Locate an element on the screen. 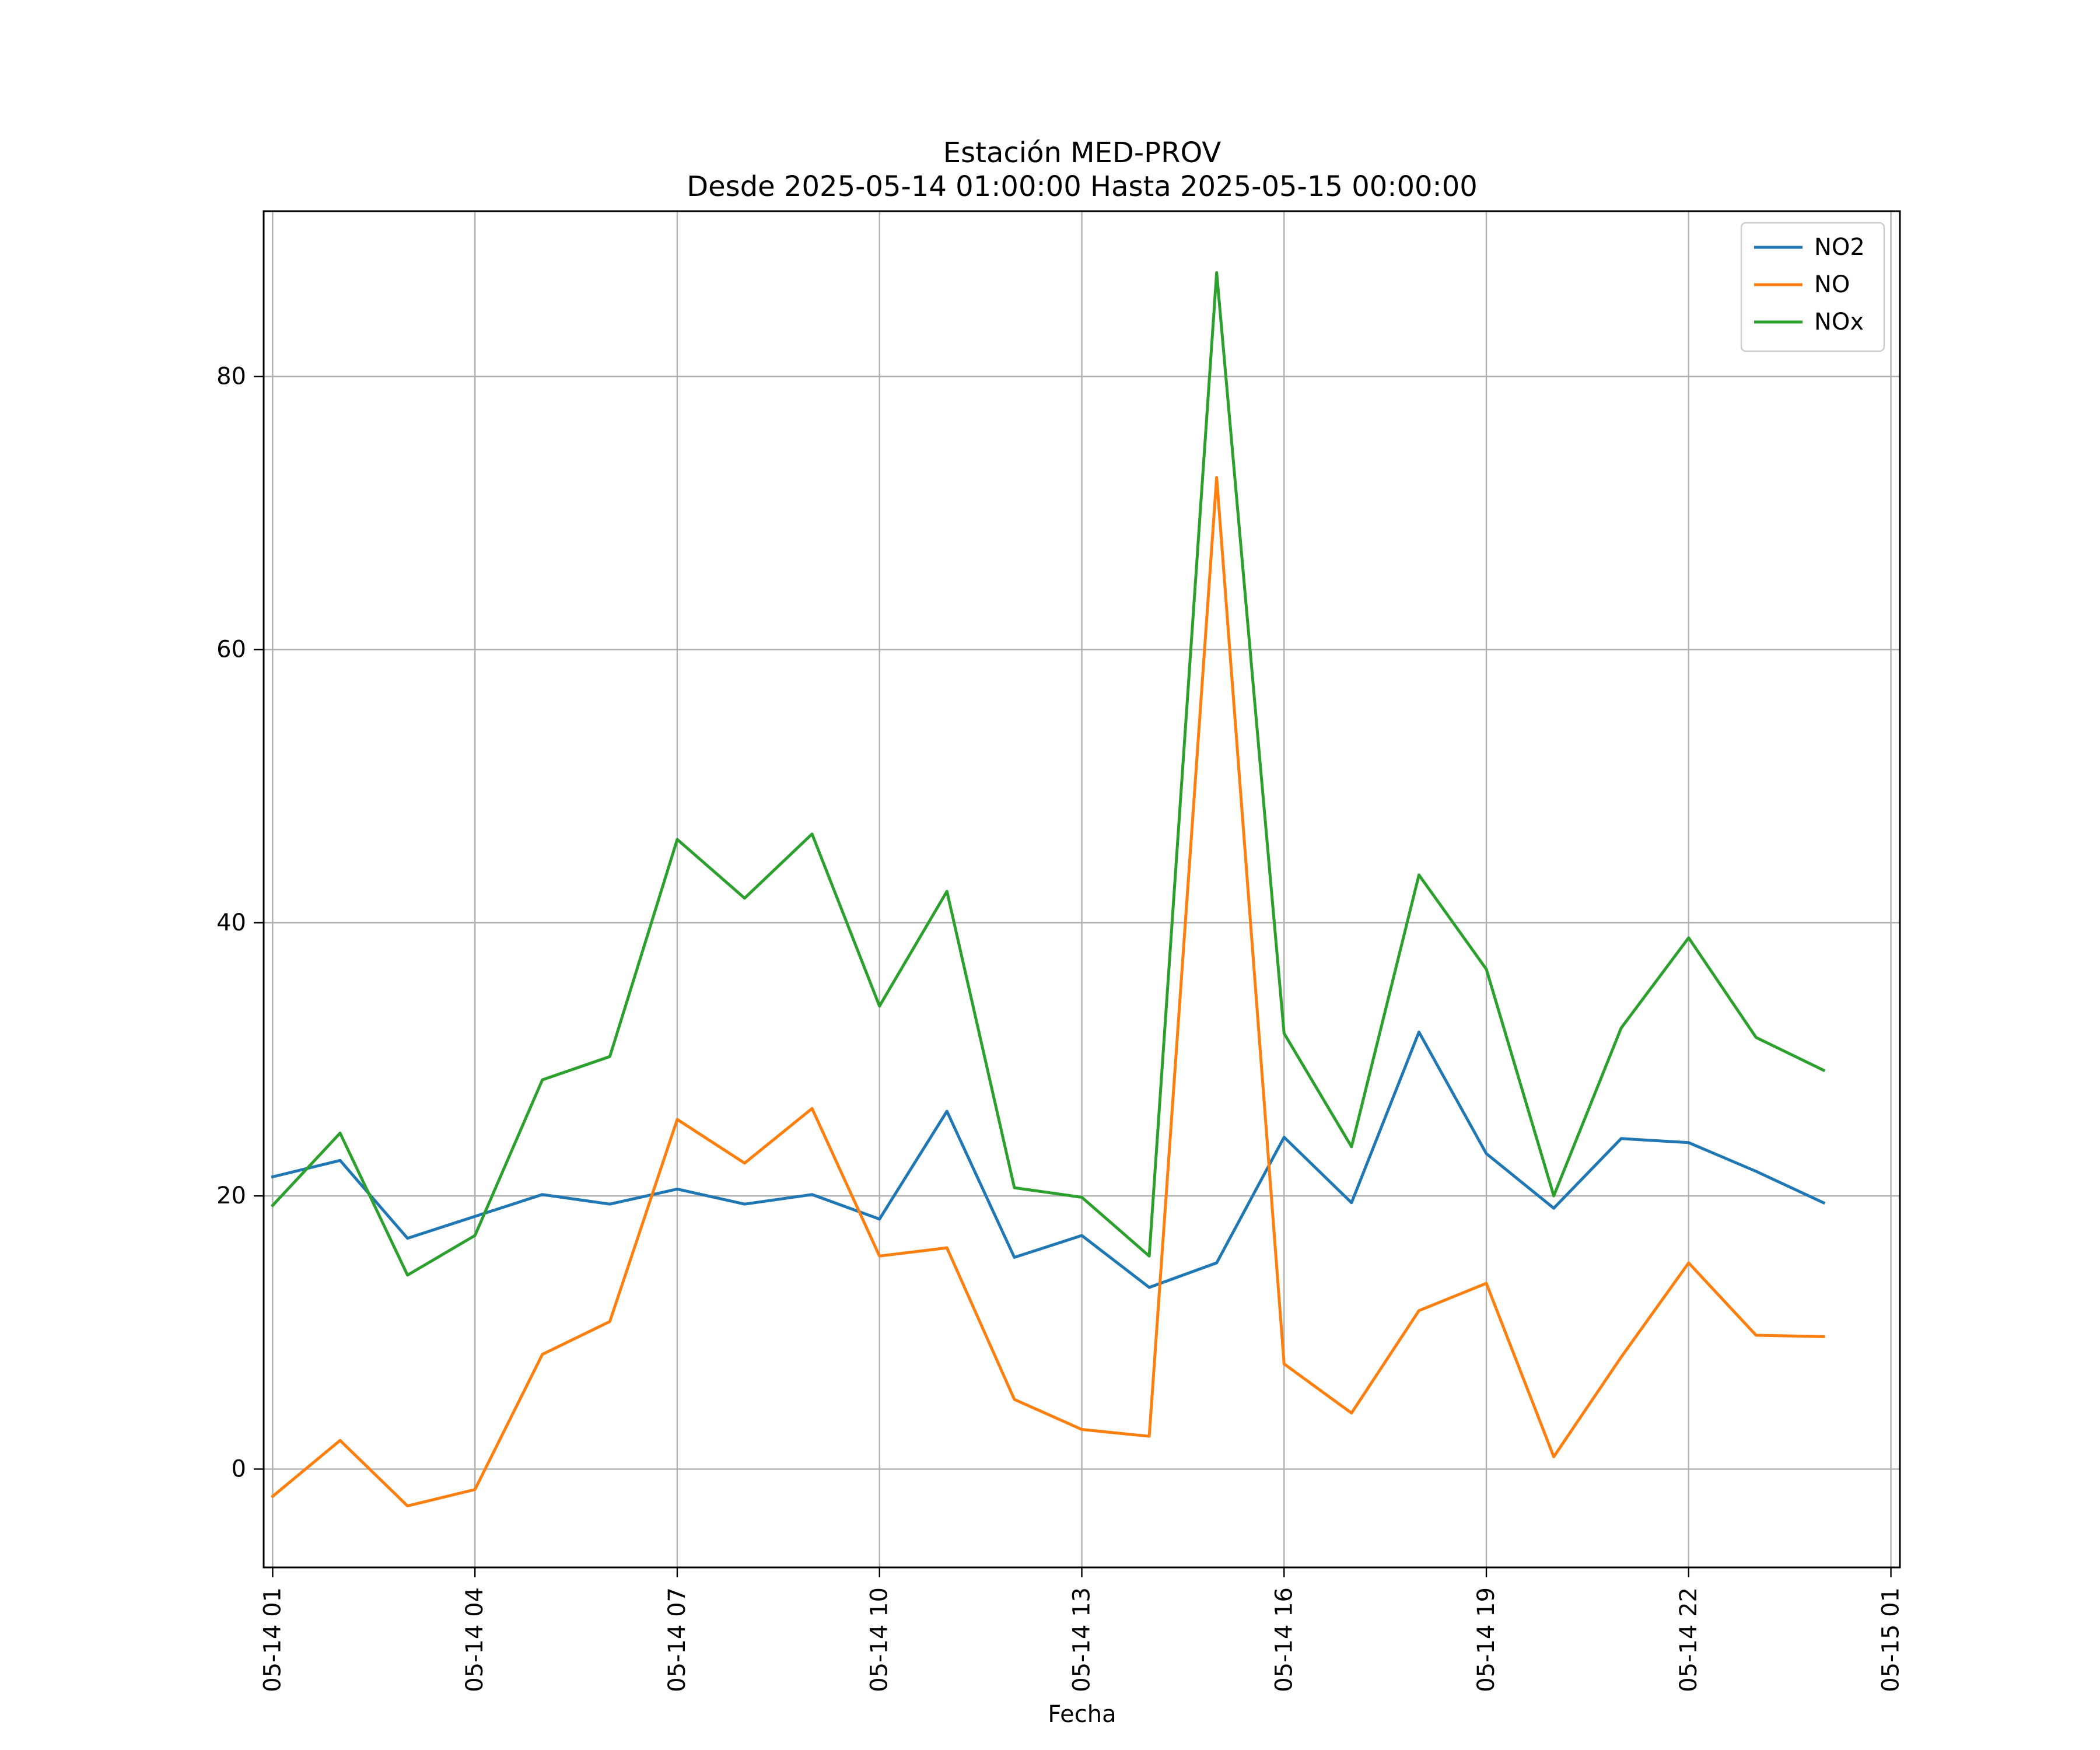  x-tick-label: 05-14 10 is located at coordinates (879, 1639).